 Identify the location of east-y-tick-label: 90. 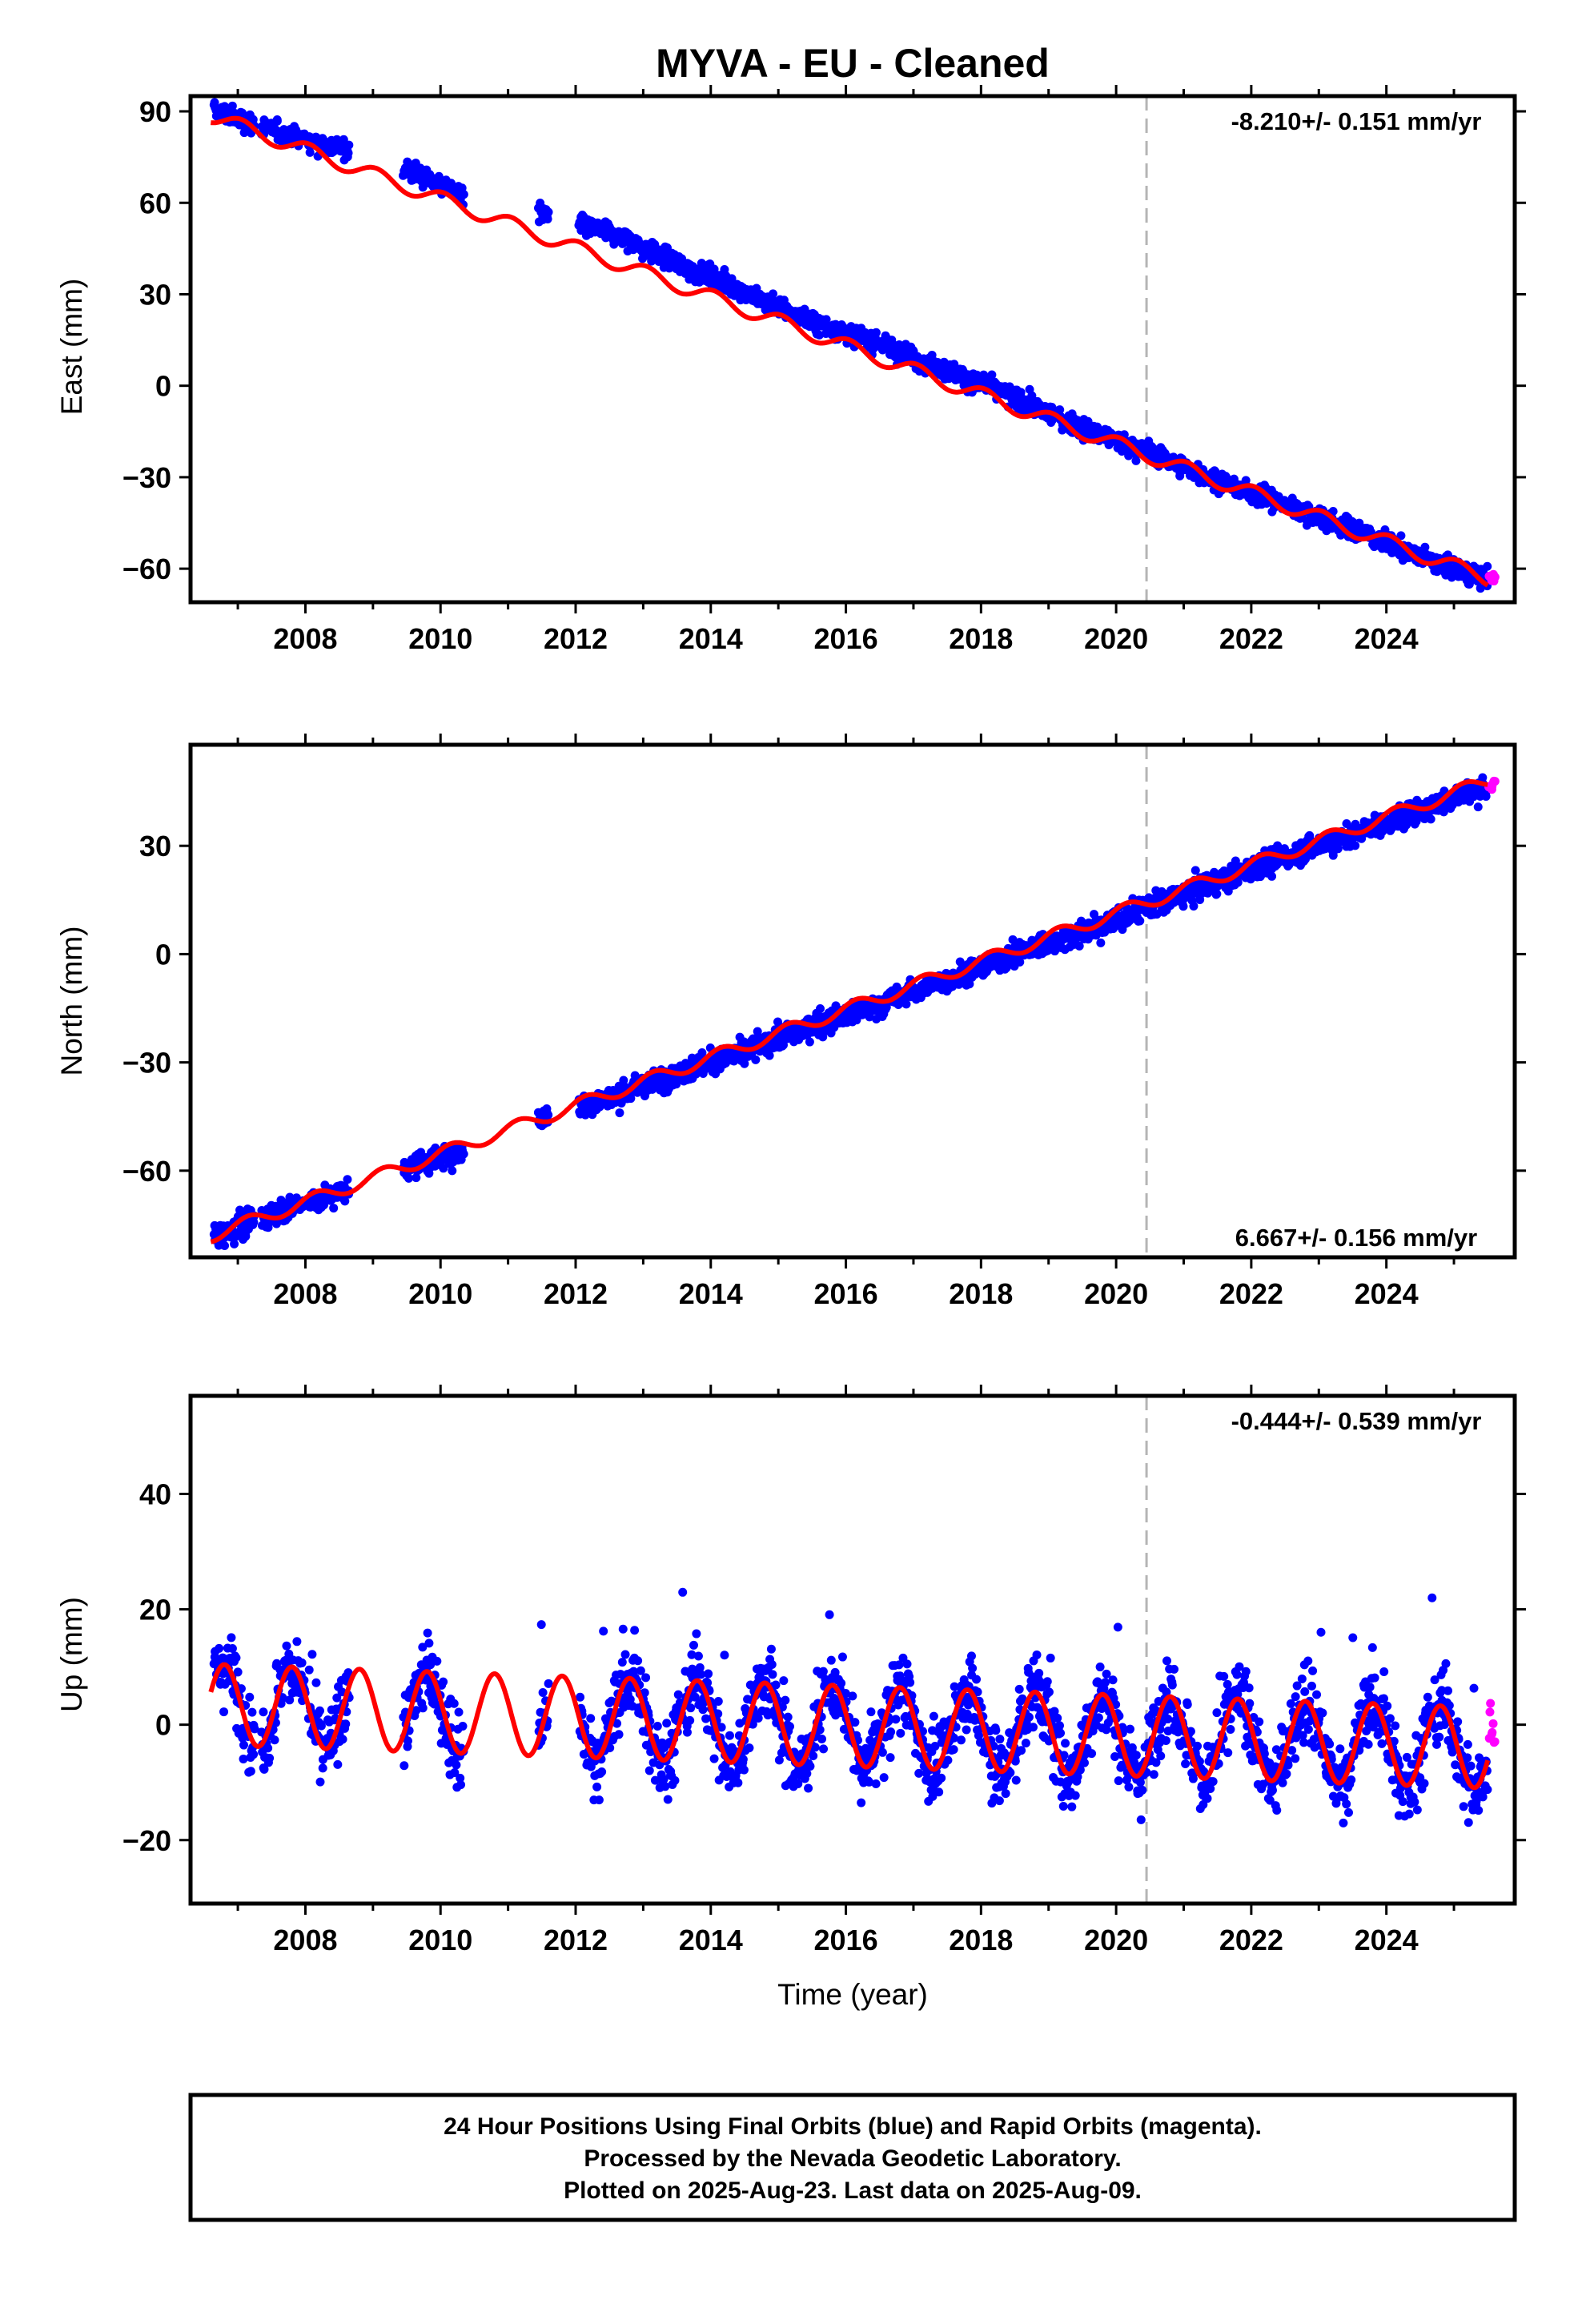
(155, 111).